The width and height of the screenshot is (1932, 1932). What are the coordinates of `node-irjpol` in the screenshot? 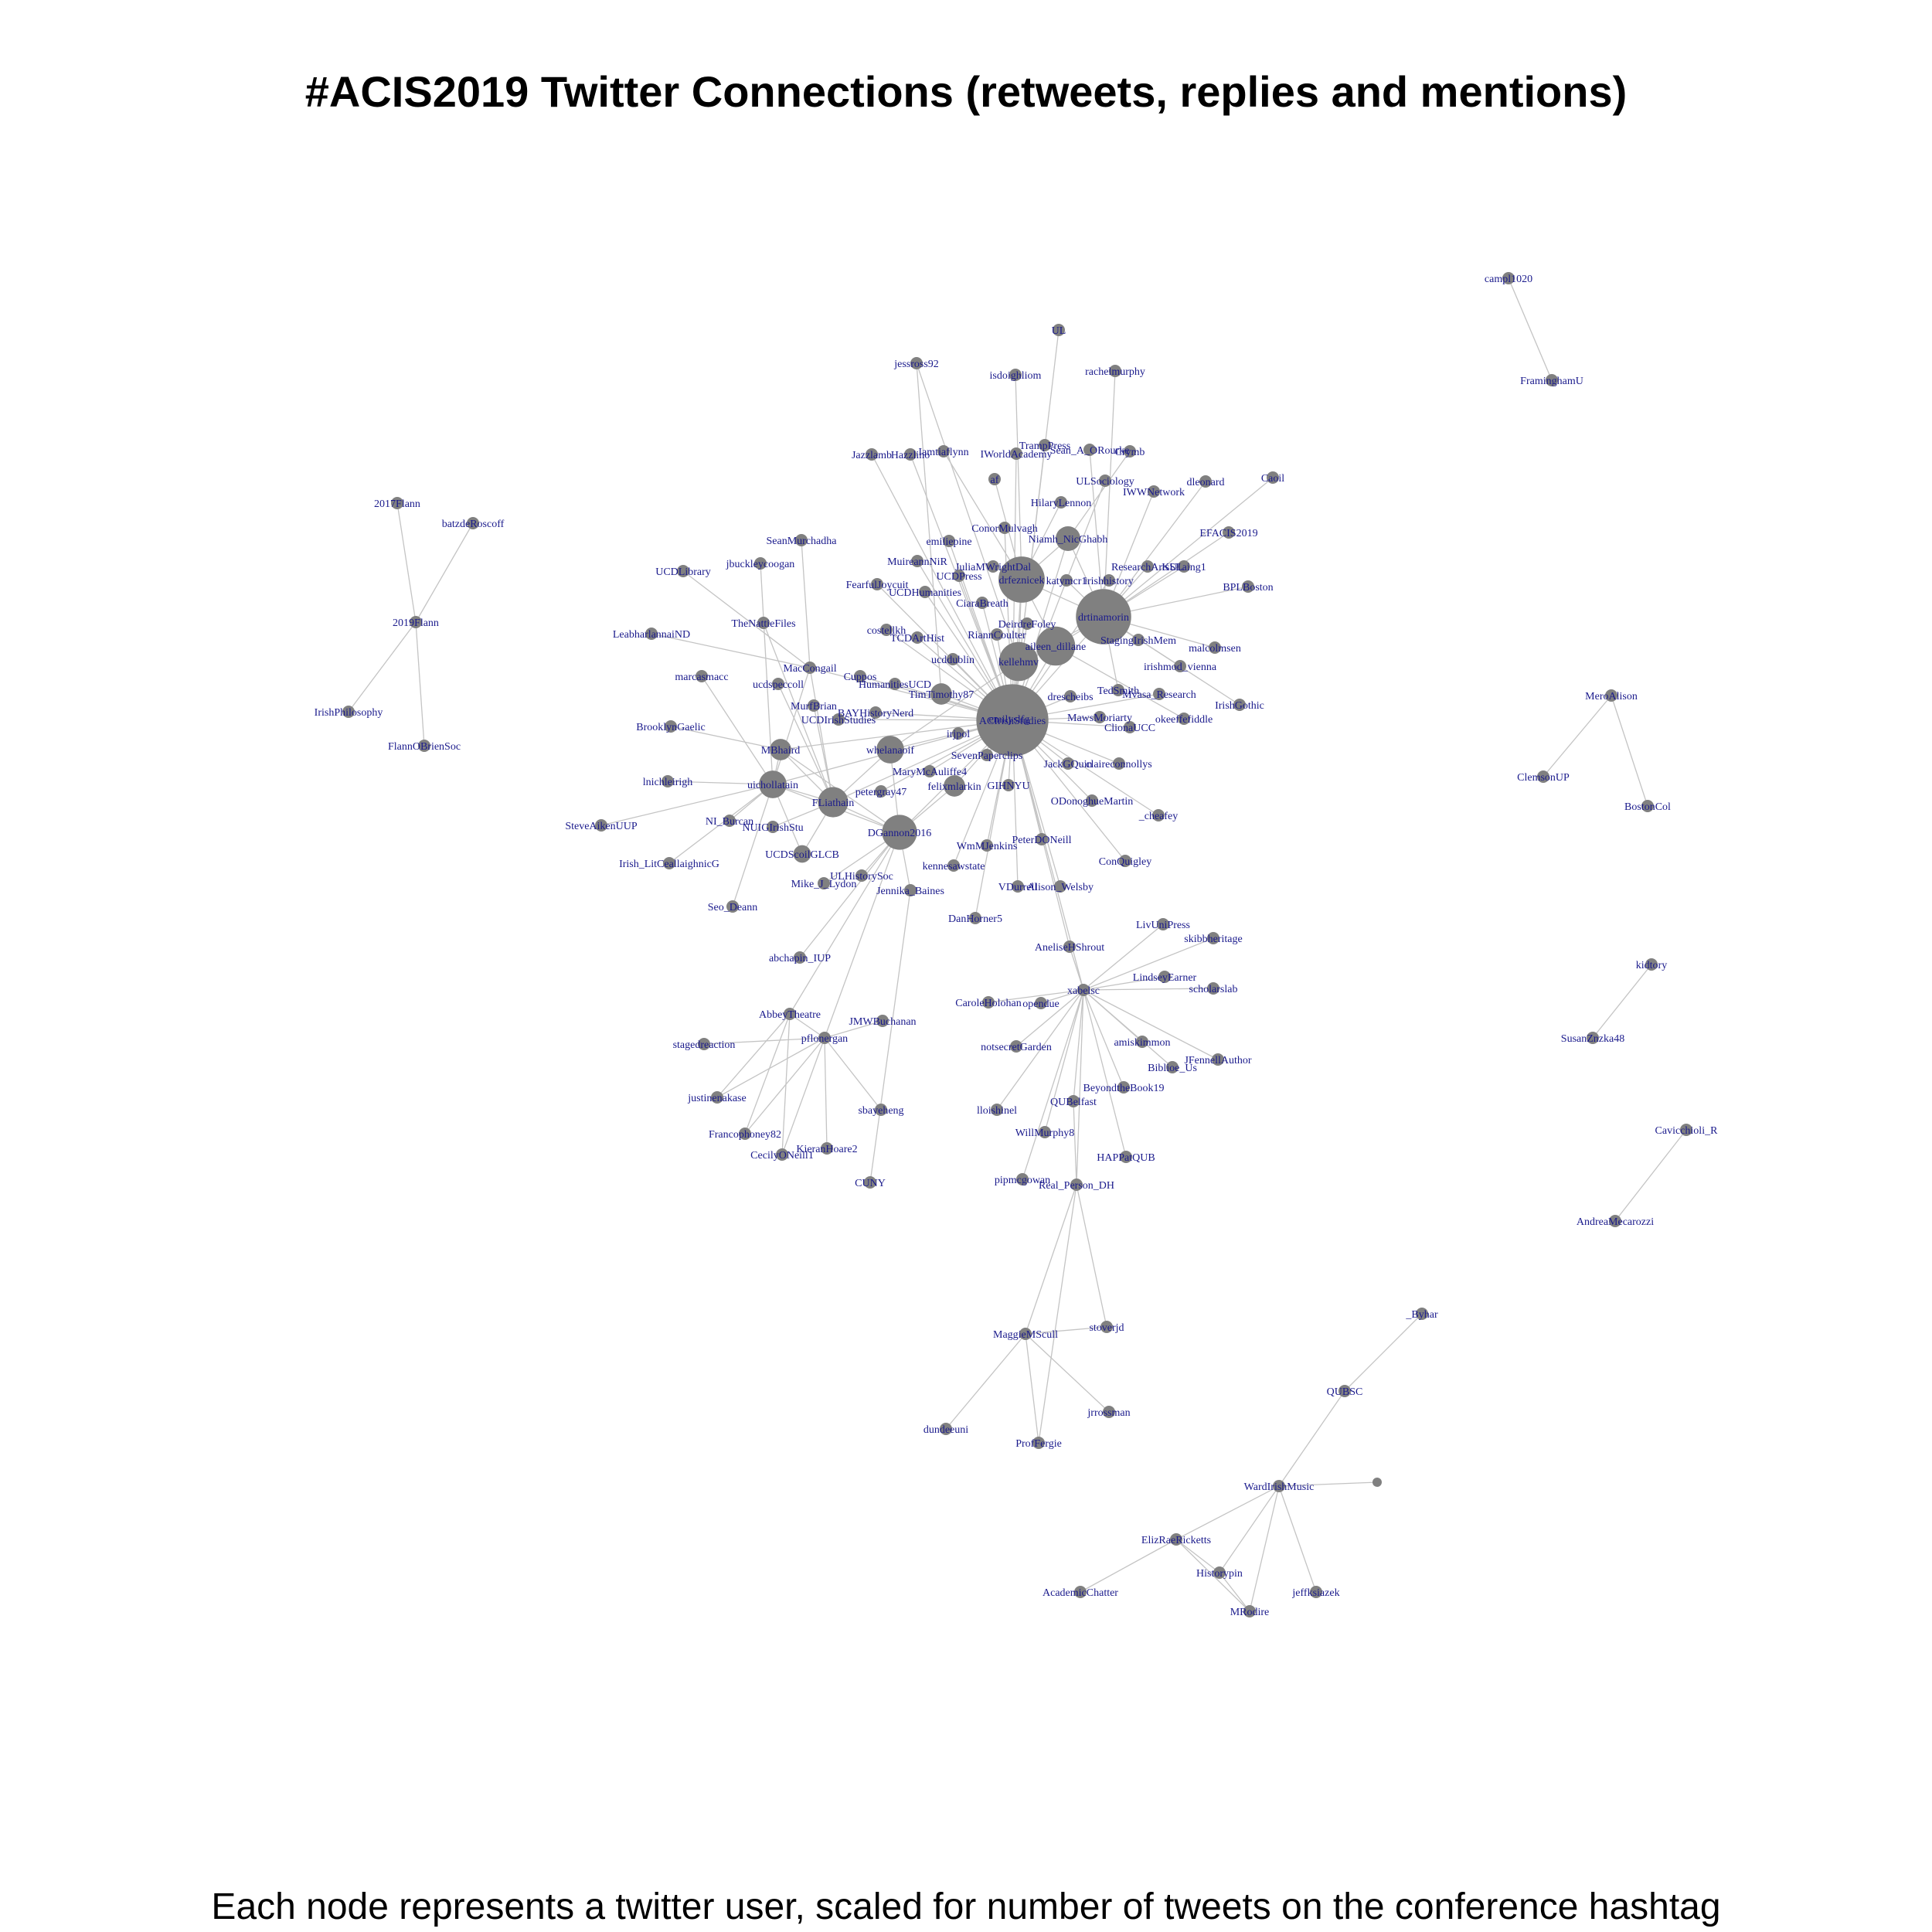 It's located at (958, 734).